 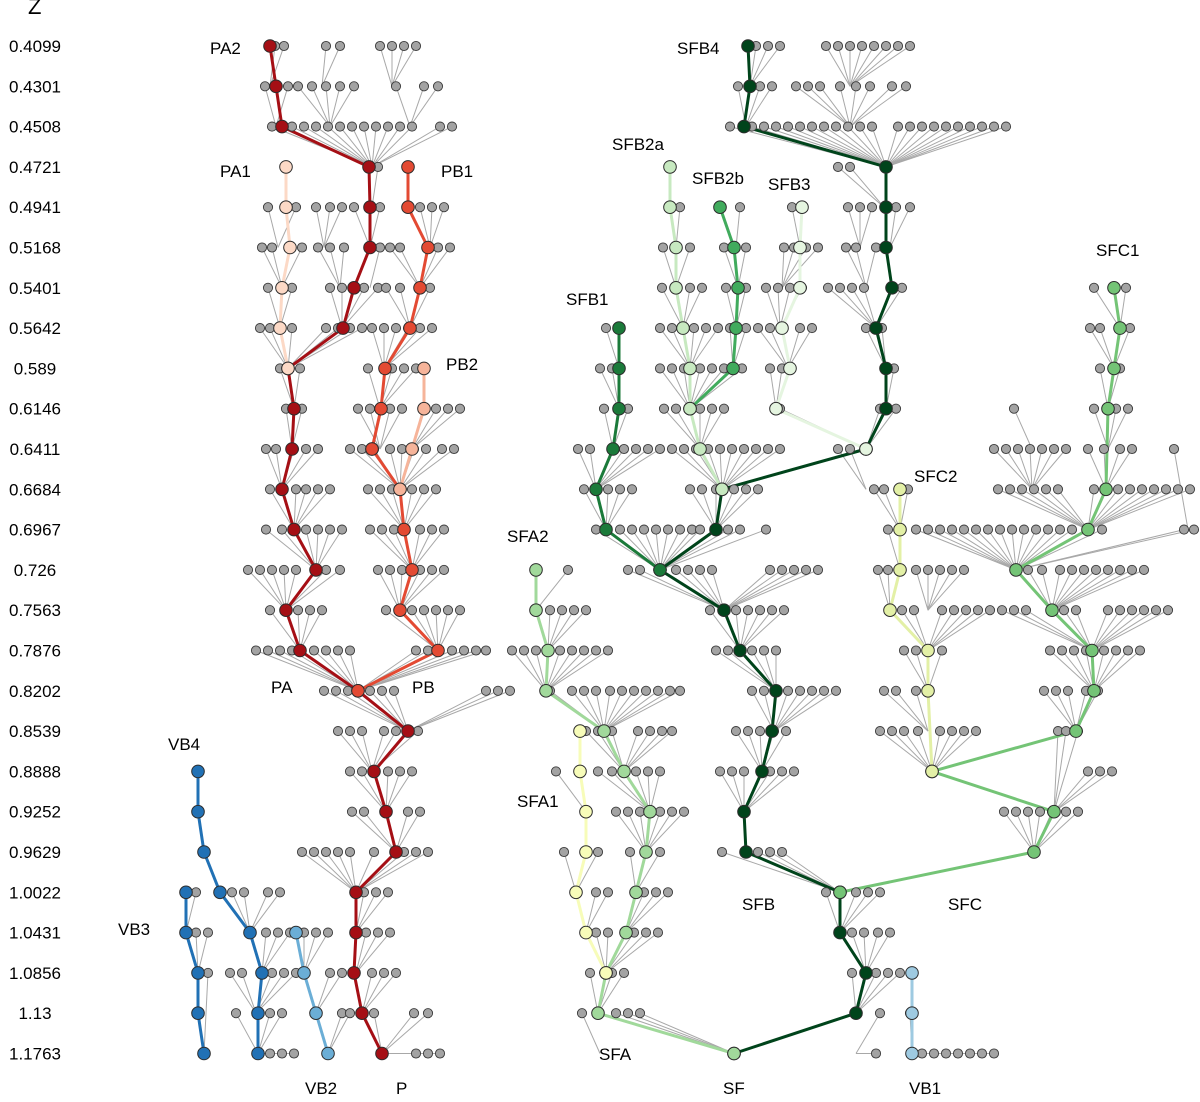 What do you see at coordinates (34, 9) in the screenshot?
I see `axis-title: Z` at bounding box center [34, 9].